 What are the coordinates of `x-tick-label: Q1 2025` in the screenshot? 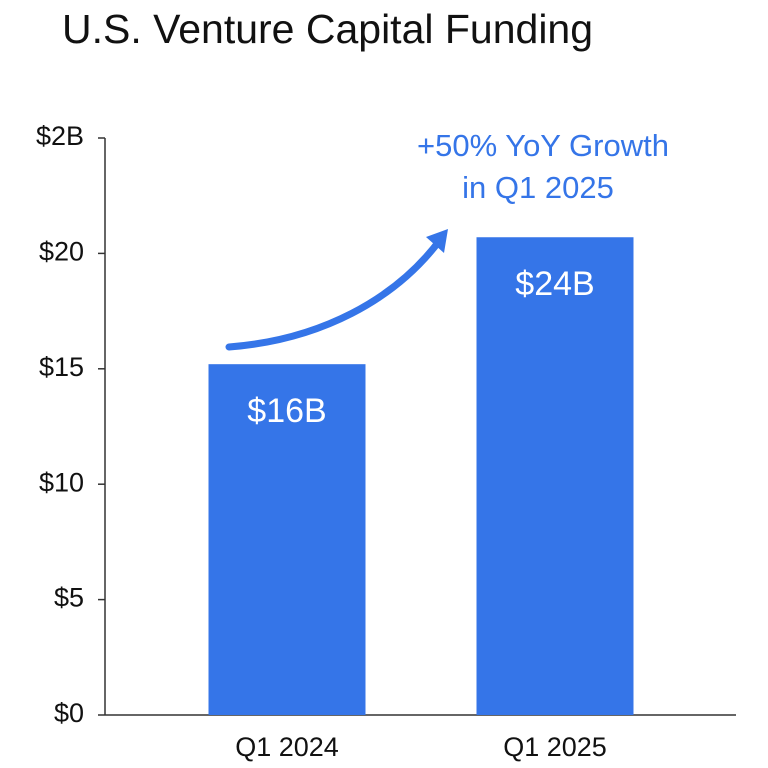 It's located at (555, 747).